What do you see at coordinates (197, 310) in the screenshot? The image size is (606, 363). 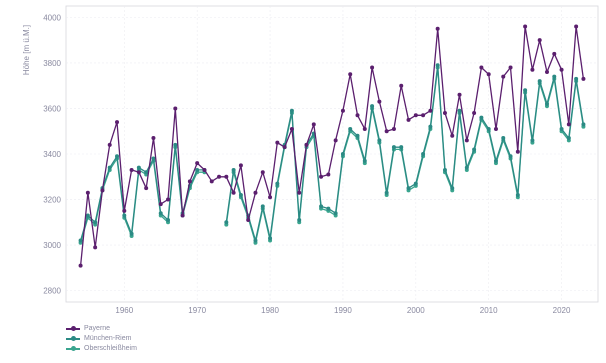 I see `x-tick-label: 1970` at bounding box center [197, 310].